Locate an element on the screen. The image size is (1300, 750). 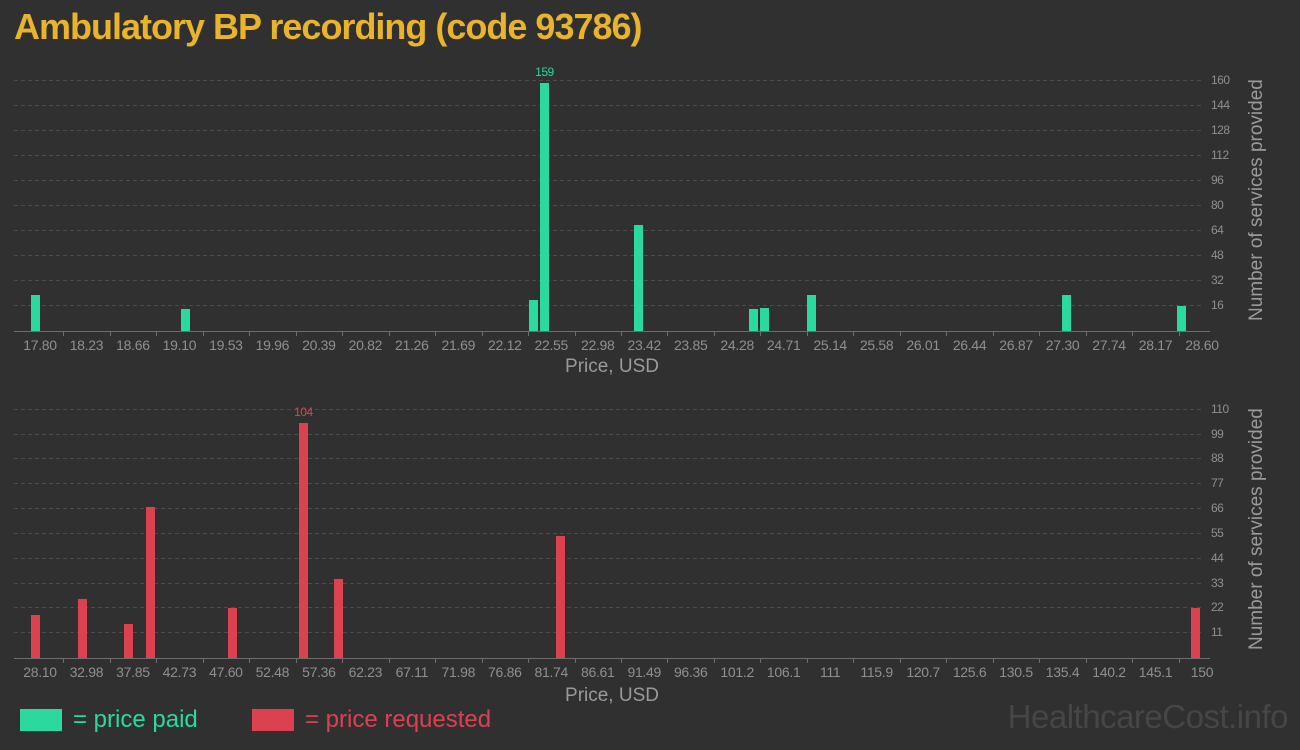
bar-price-requested-56.2 is located at coordinates (303, 540).